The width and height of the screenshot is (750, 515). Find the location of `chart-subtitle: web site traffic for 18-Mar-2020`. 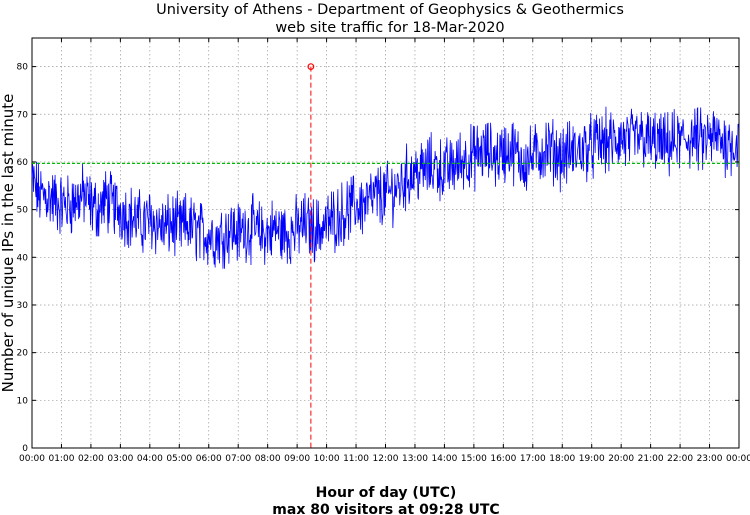

chart-subtitle: web site traffic for 18-Mar-2020 is located at coordinates (389, 28).